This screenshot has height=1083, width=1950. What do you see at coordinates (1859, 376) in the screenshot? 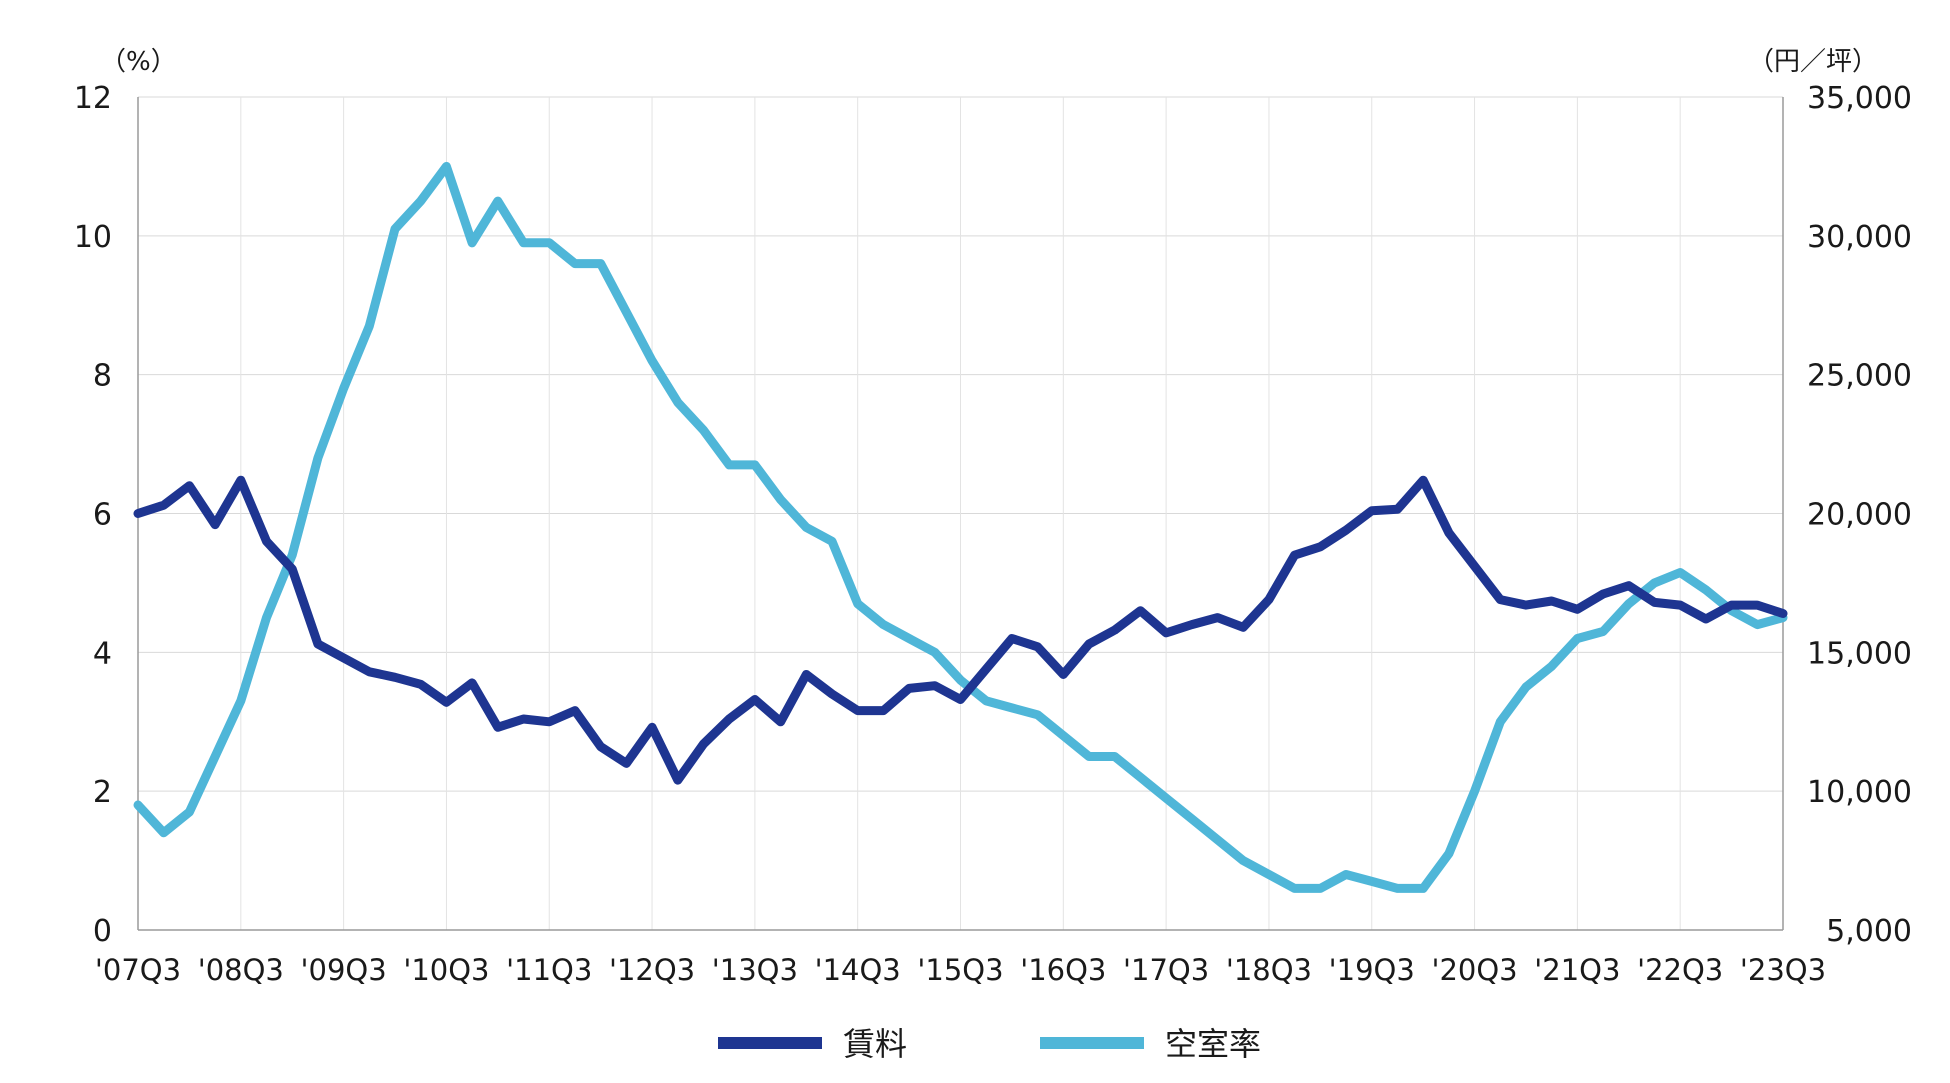
I see `right-tick-label: 25,000` at bounding box center [1859, 376].